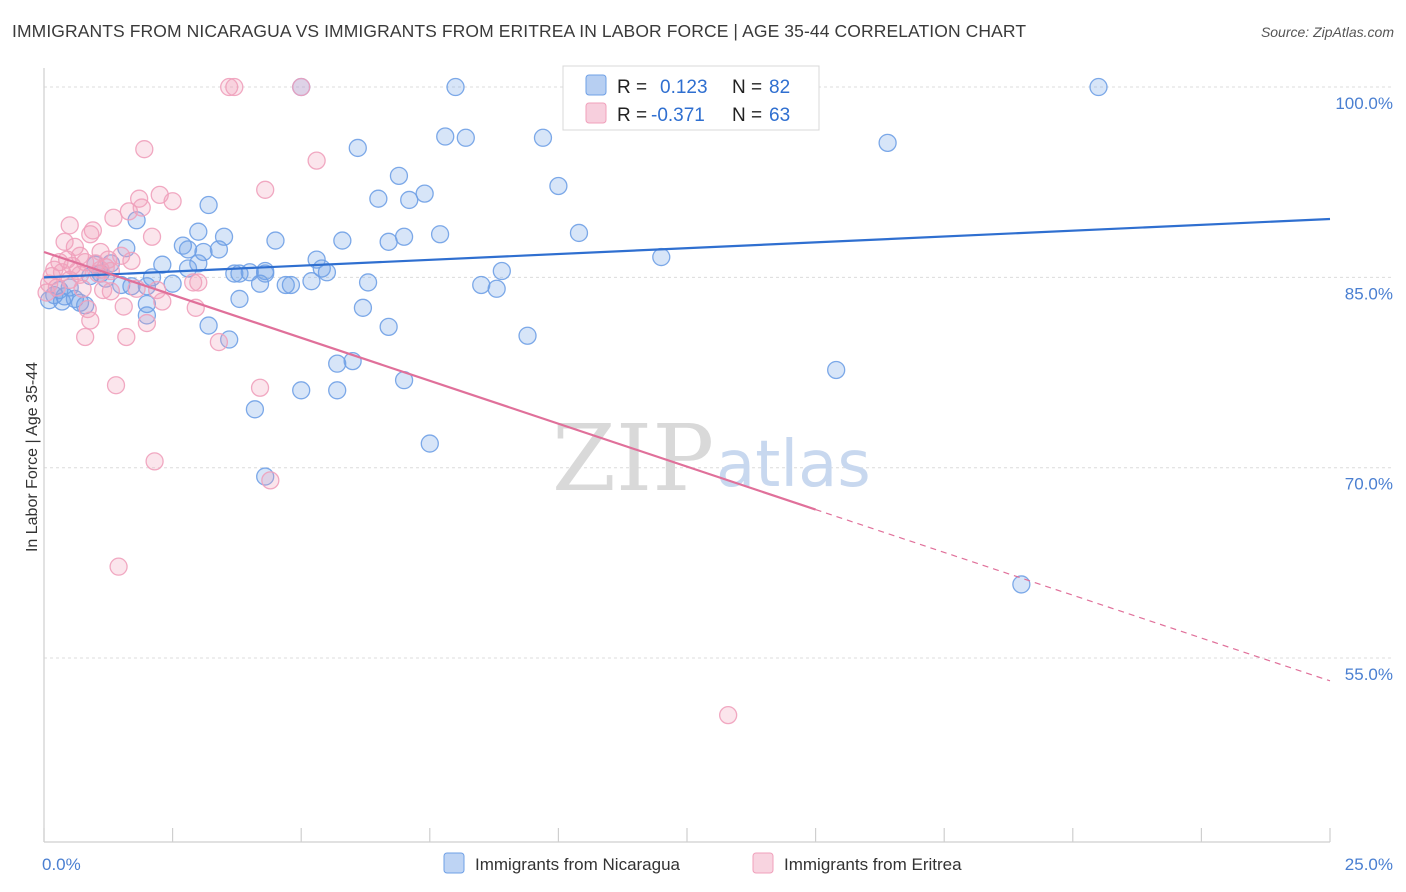  What do you see at coordinates (1369, 864) in the screenshot?
I see `x-tick-label-end: 25.0%` at bounding box center [1369, 864].